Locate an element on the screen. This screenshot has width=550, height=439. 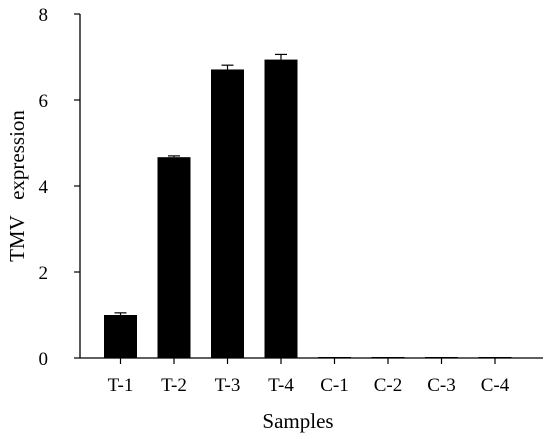
y-tick-label: 4 is located at coordinates (44, 187).